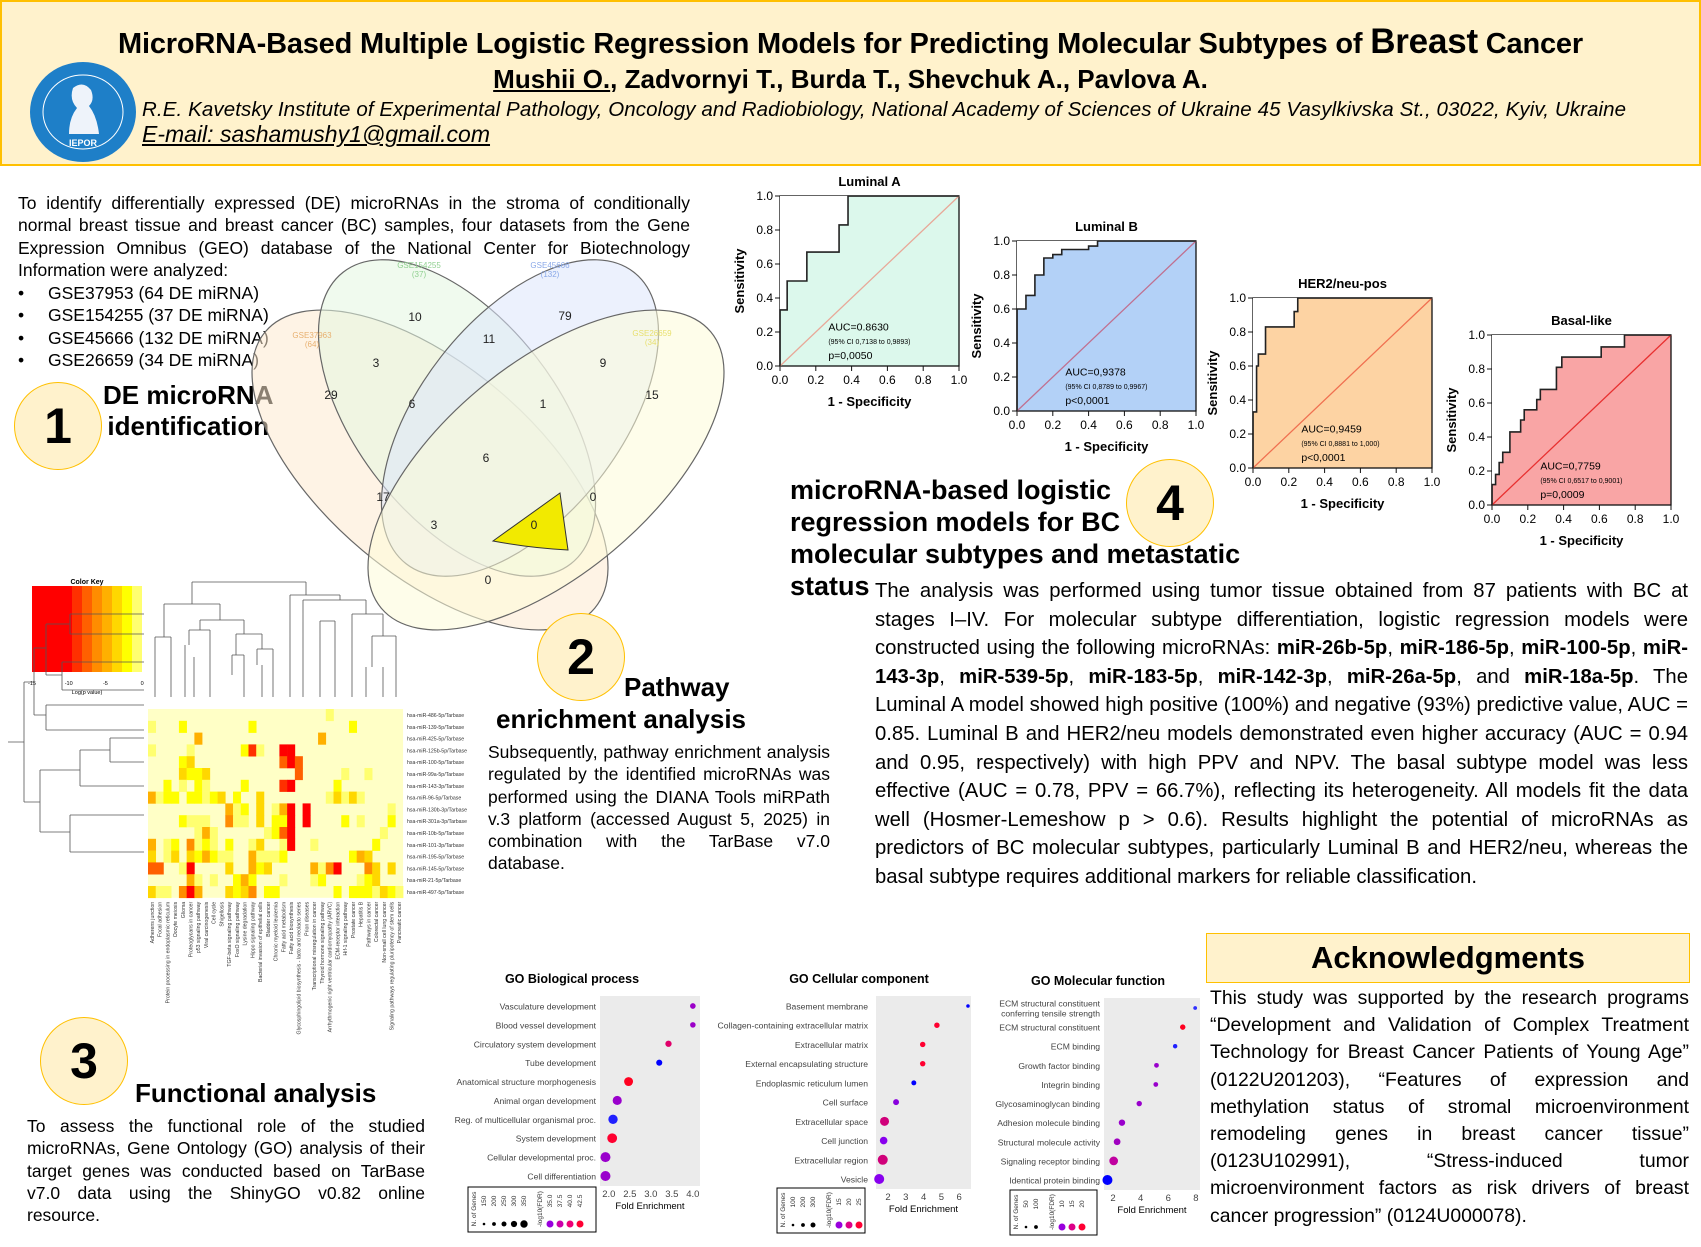 The height and width of the screenshot is (1247, 1701). Describe the element at coordinates (1082, 1204) in the screenshot. I see `legend-color-value: 20` at that location.